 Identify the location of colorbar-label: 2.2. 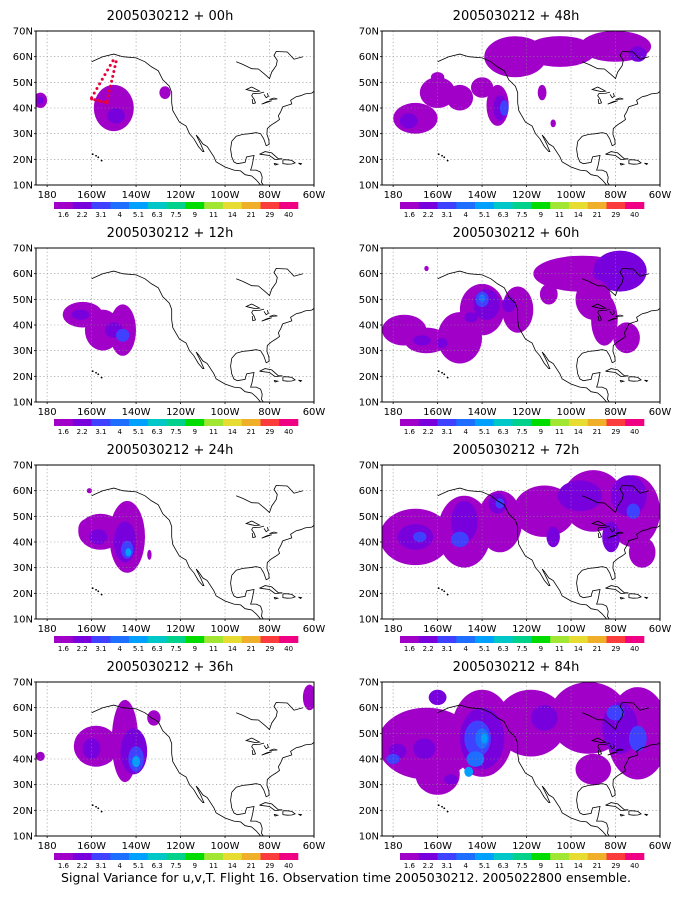
(82, 432).